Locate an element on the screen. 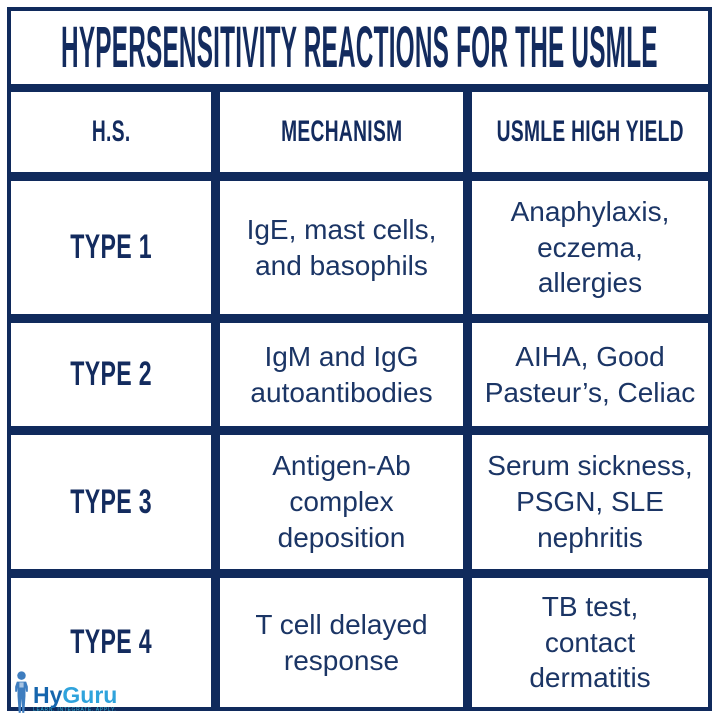 The width and height of the screenshot is (720, 720). type3-label: TYPE 3 is located at coordinates (111, 501).